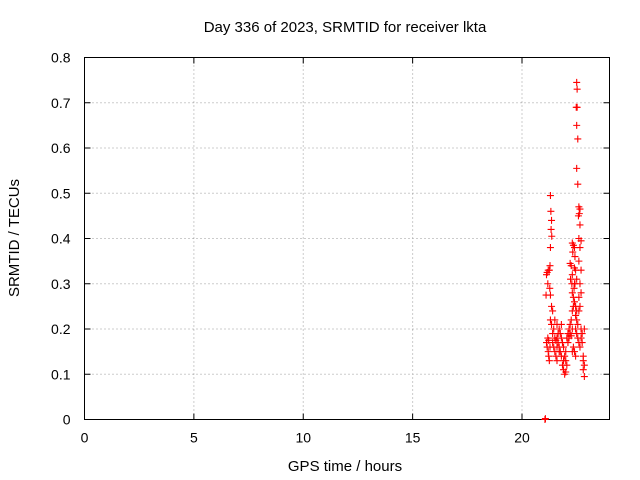 This screenshot has height=480, width=640. What do you see at coordinates (61, 239) in the screenshot?
I see `y-tick-label: 0.4` at bounding box center [61, 239].